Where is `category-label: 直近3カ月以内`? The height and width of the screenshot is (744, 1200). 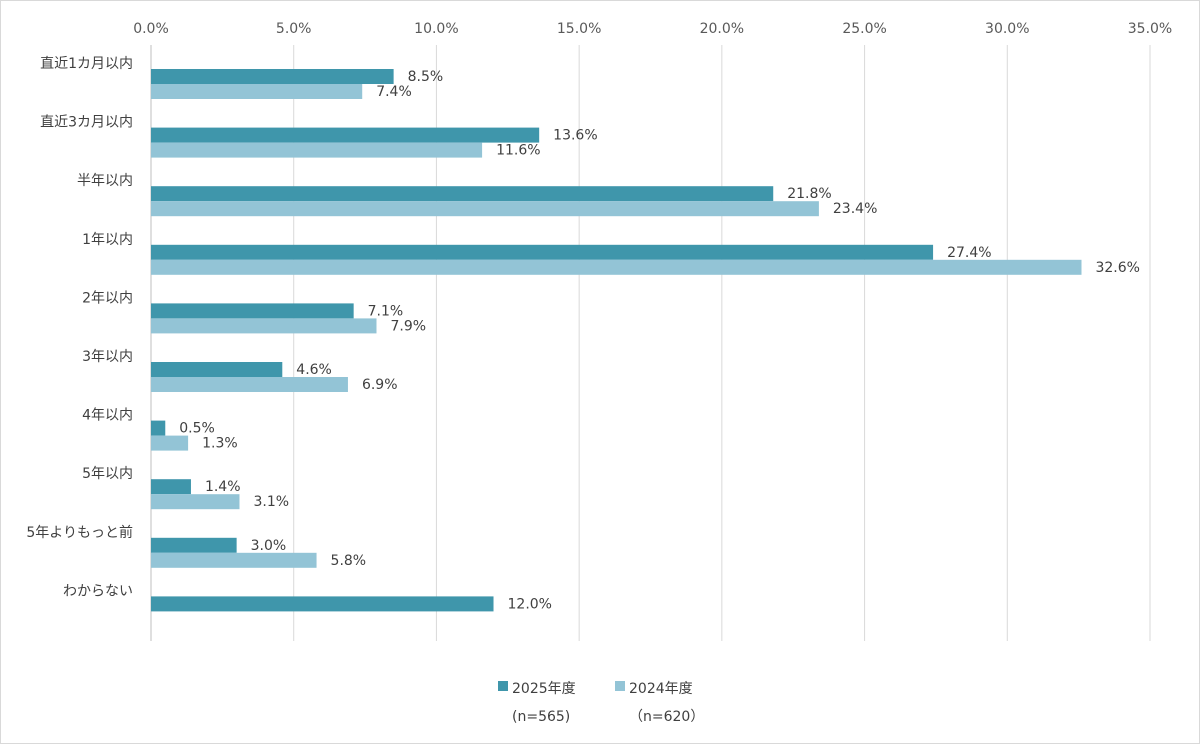 category-label: 直近3カ月以内 is located at coordinates (86, 122).